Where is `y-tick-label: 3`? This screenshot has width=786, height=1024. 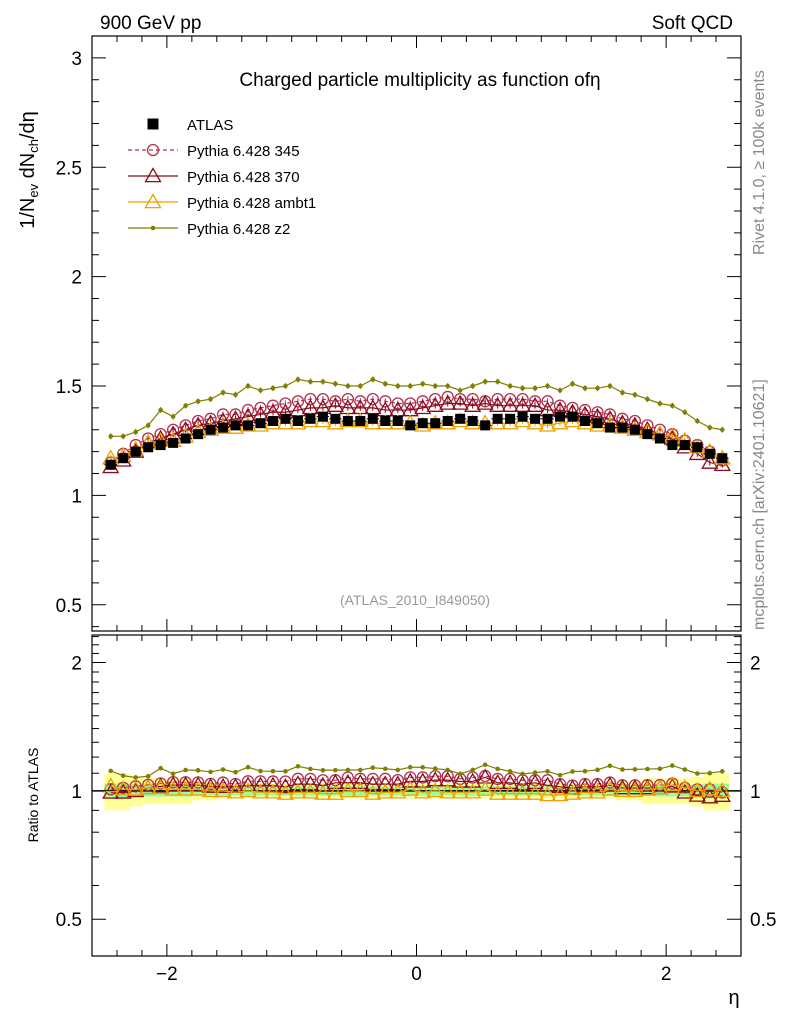 y-tick-label: 3 is located at coordinates (76, 59).